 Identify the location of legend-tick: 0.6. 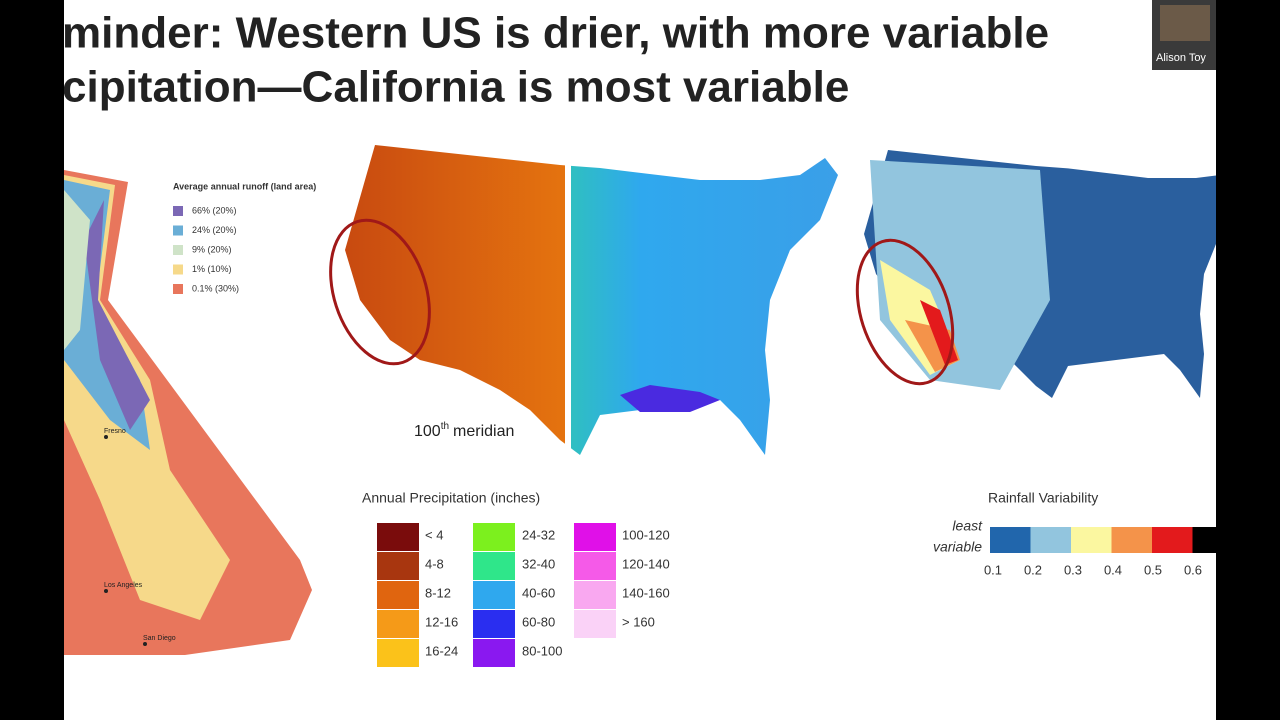
(1193, 569).